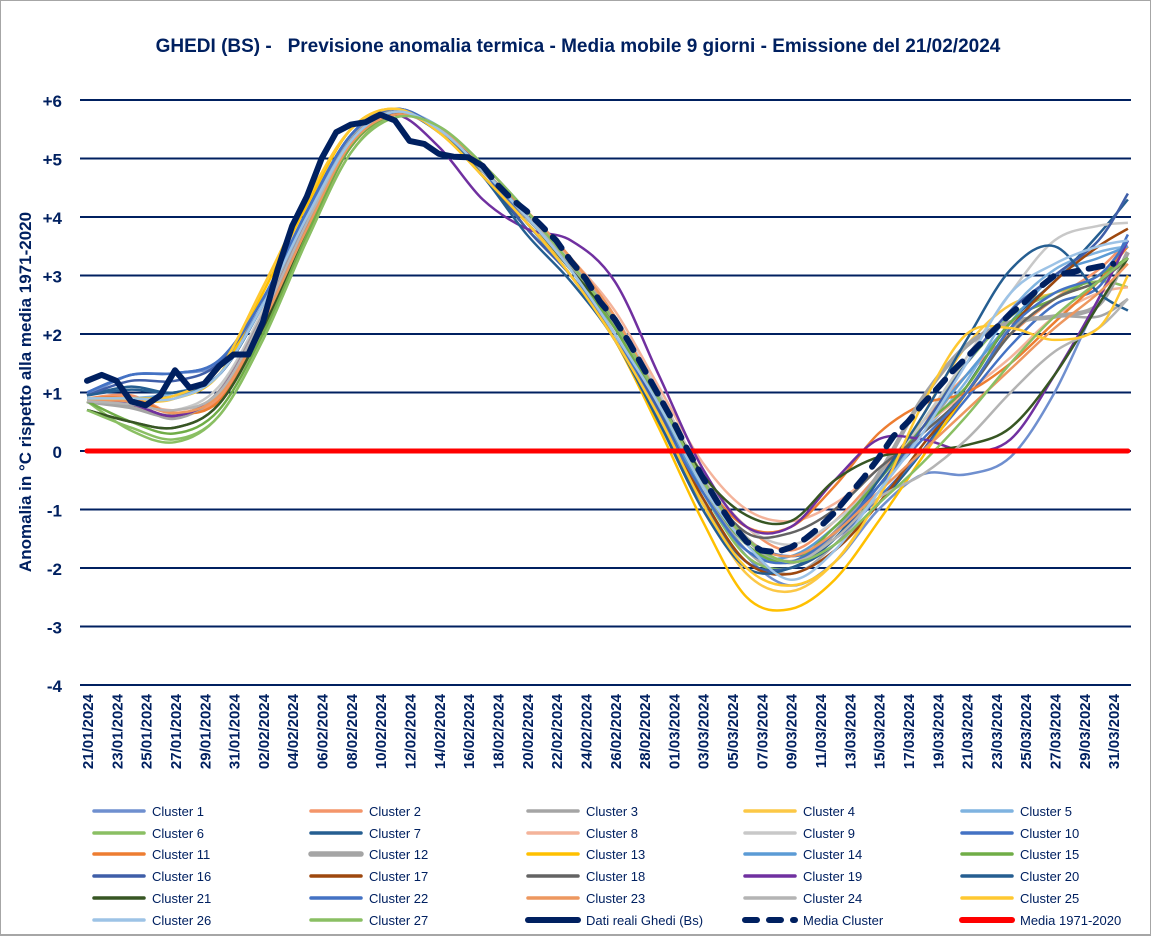 The image size is (1153, 939). What do you see at coordinates (54, 511) in the screenshot?
I see `y-tick-label: -1` at bounding box center [54, 511].